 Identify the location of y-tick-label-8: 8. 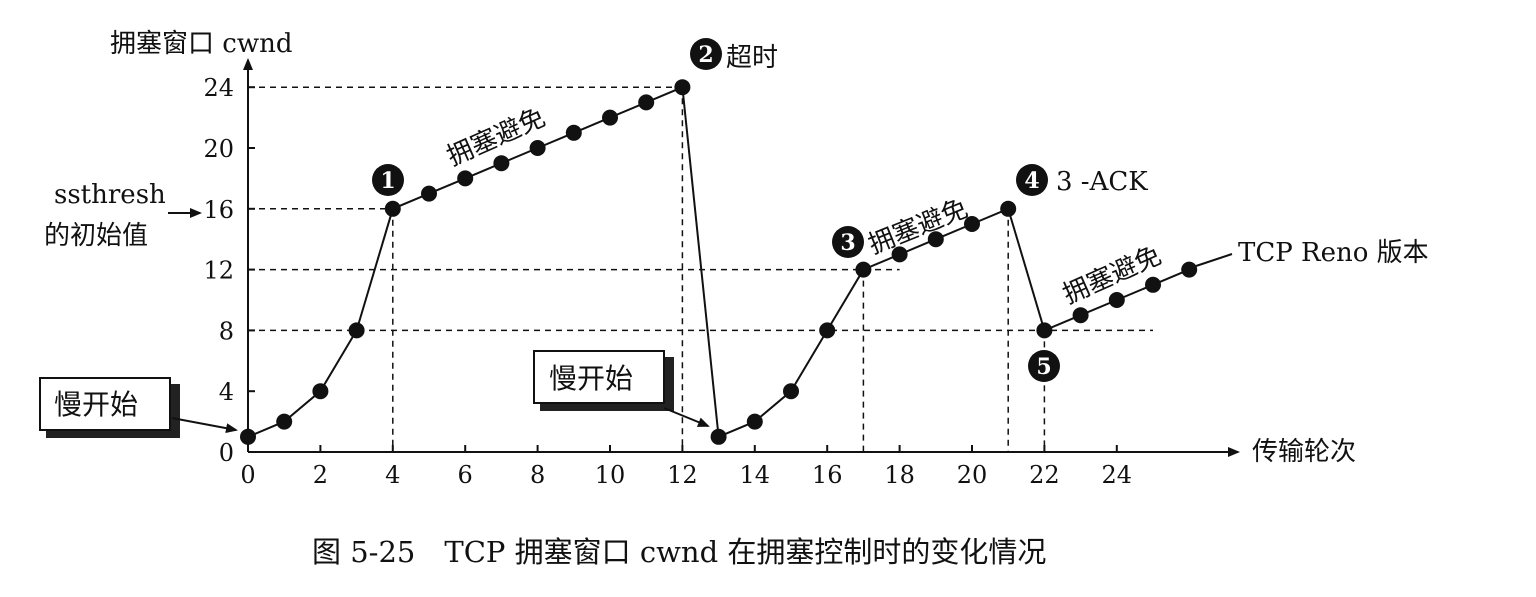
(226, 331).